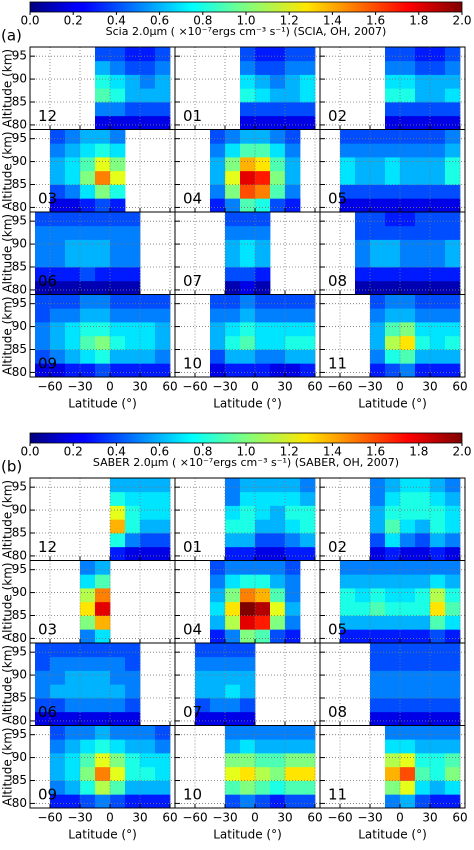  Describe the element at coordinates (47, 116) in the screenshot. I see `panel-label: 12` at that location.